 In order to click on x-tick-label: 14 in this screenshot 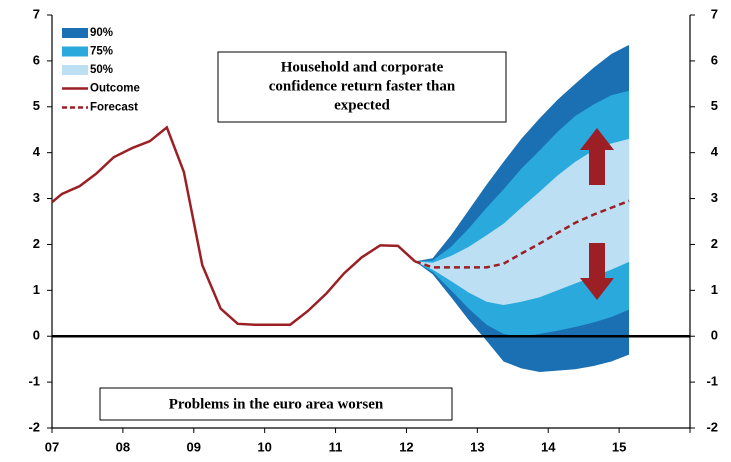, I will do `click(548, 446)`.